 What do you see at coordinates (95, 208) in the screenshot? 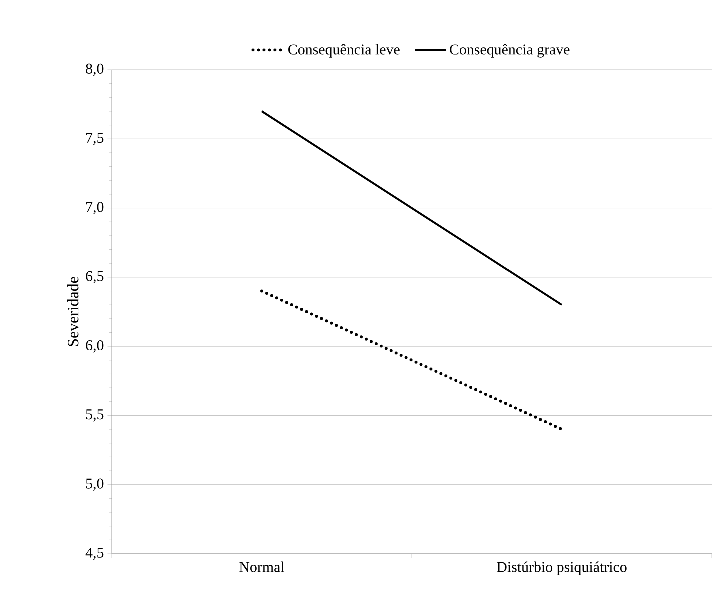
I see `y-tick-label: 7,0` at bounding box center [95, 208].